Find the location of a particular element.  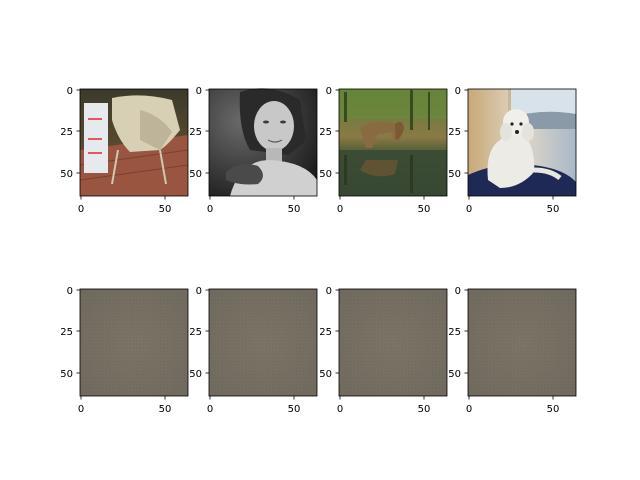

image-chair-with-cloth is located at coordinates (134, 142).